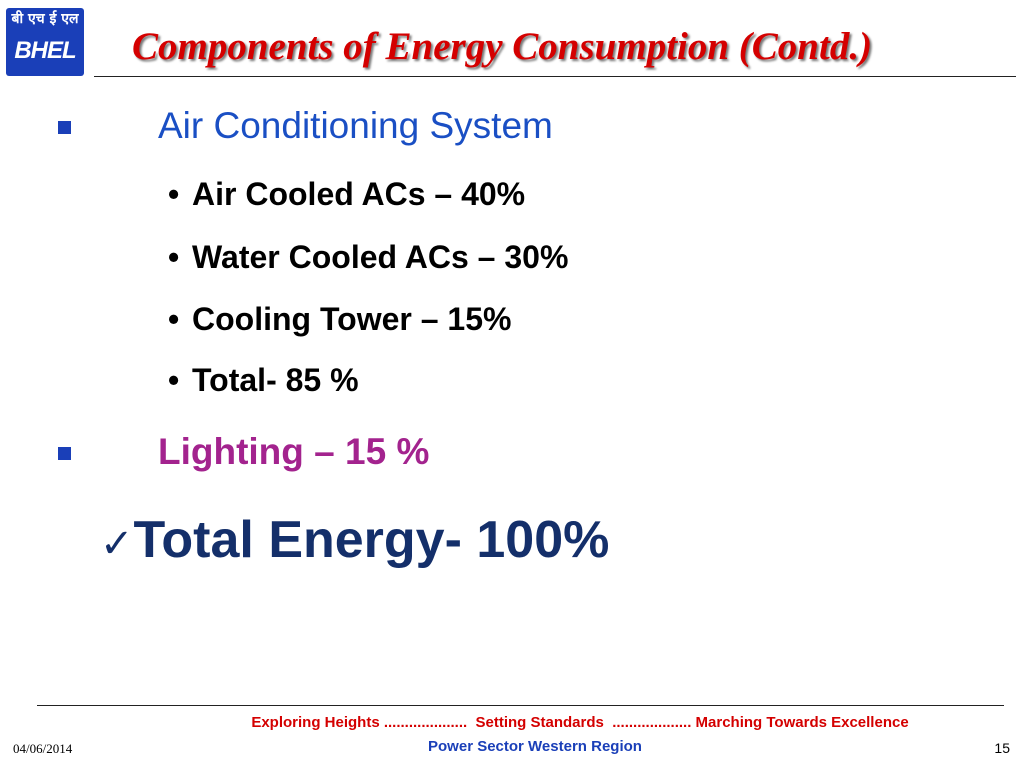 The width and height of the screenshot is (1024, 768). What do you see at coordinates (371, 540) in the screenshot?
I see `total-energy-text: Total Energy- 100%` at bounding box center [371, 540].